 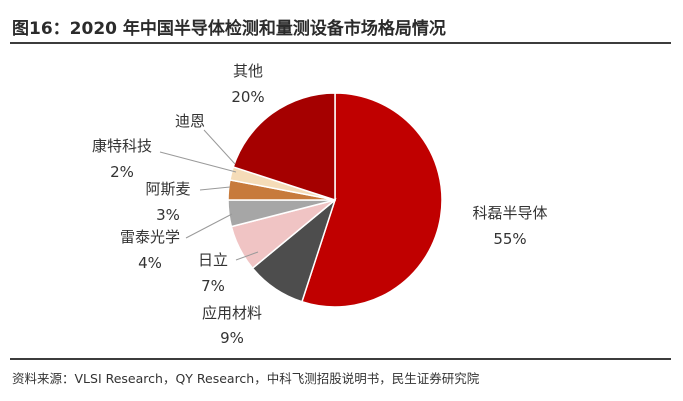 I want to click on slice-5-leader-line, so click(x=198, y=162).